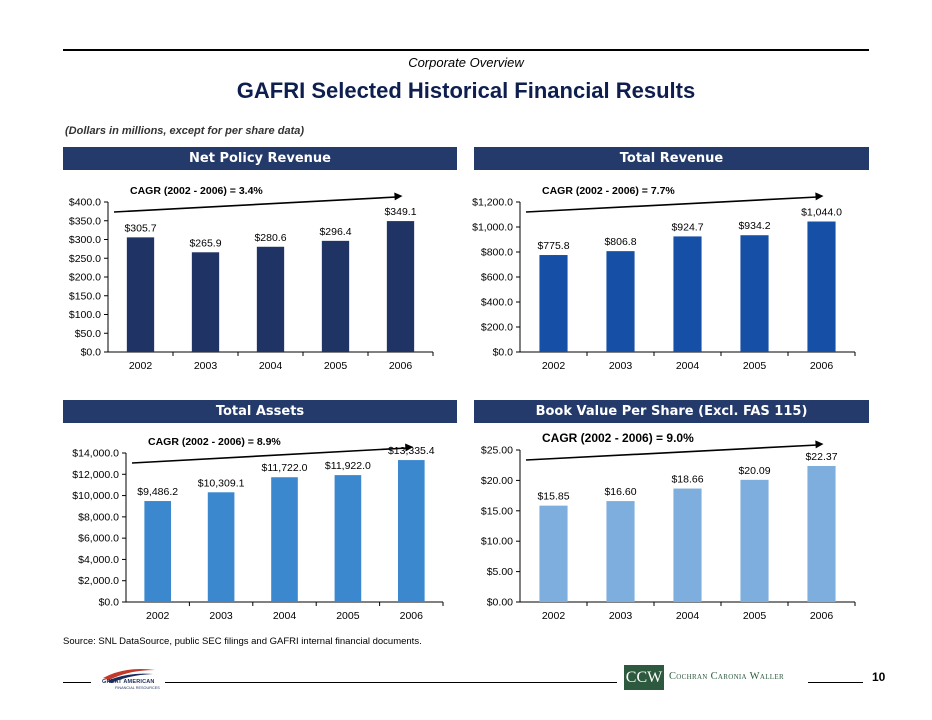 This screenshot has width=932, height=720. Describe the element at coordinates (618, 438) in the screenshot. I see `cagr-annotation: CAGR (2002 - 2006) = 9.0%` at that location.